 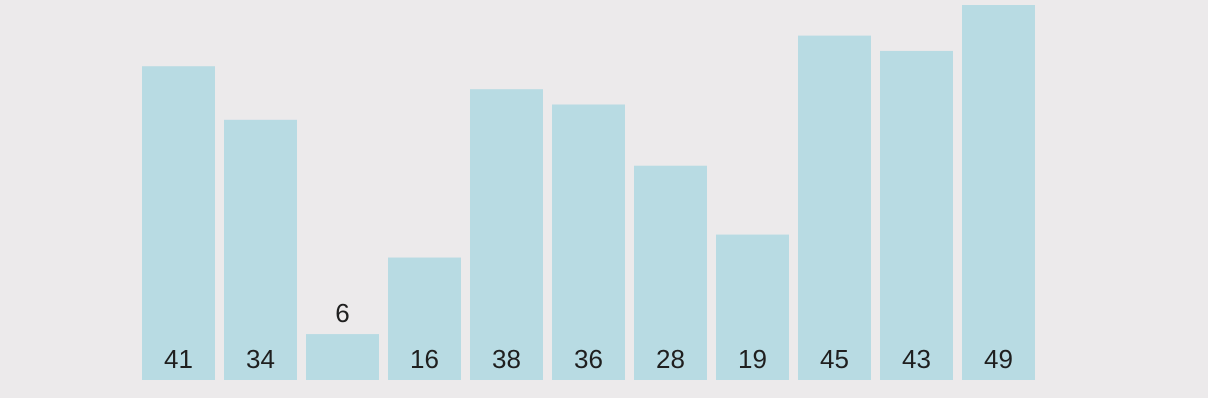 What do you see at coordinates (260, 359) in the screenshot?
I see `bar-value-label-1: 34` at bounding box center [260, 359].